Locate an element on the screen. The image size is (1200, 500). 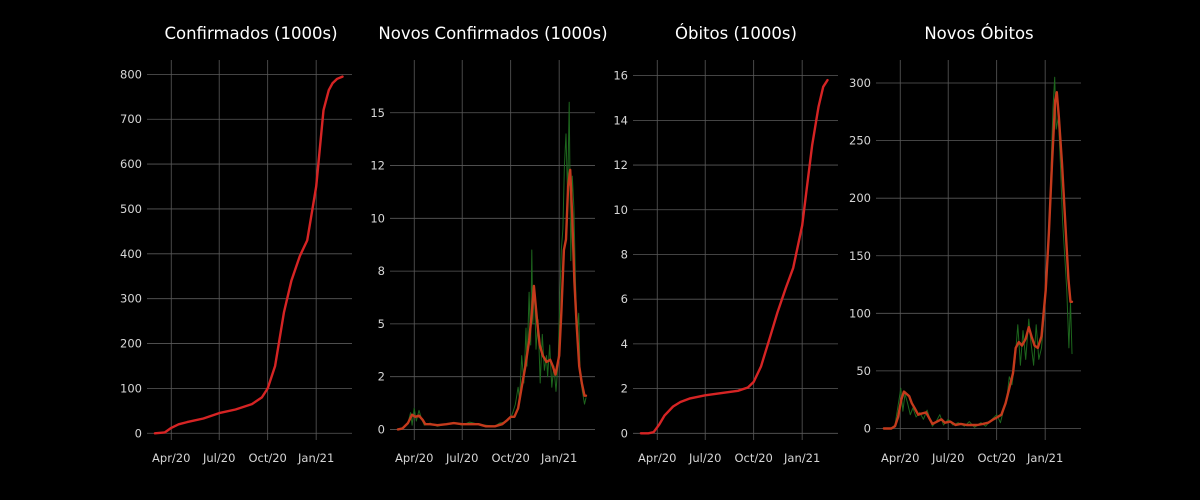
y-tick-label: 600 is located at coordinates (131, 164).